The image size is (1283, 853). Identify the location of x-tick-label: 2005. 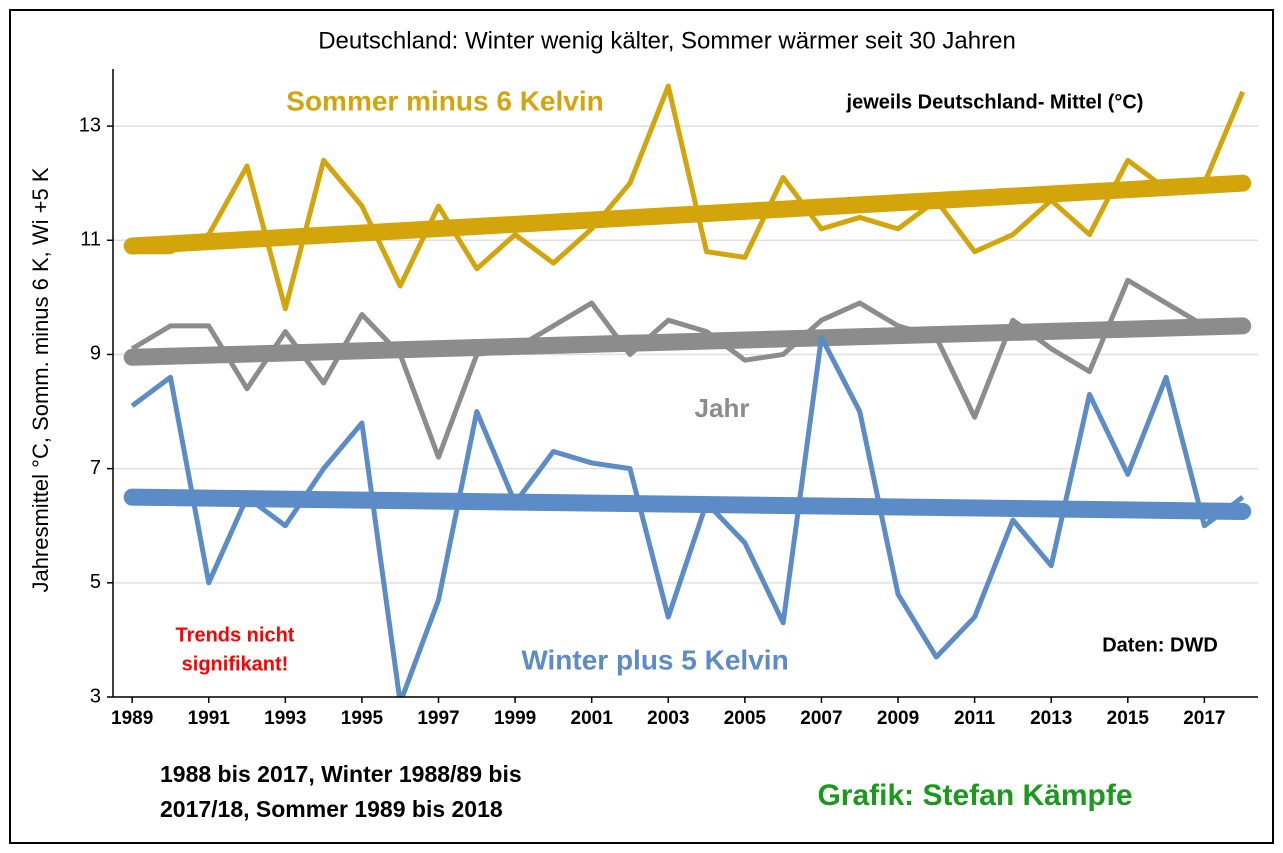
(745, 718).